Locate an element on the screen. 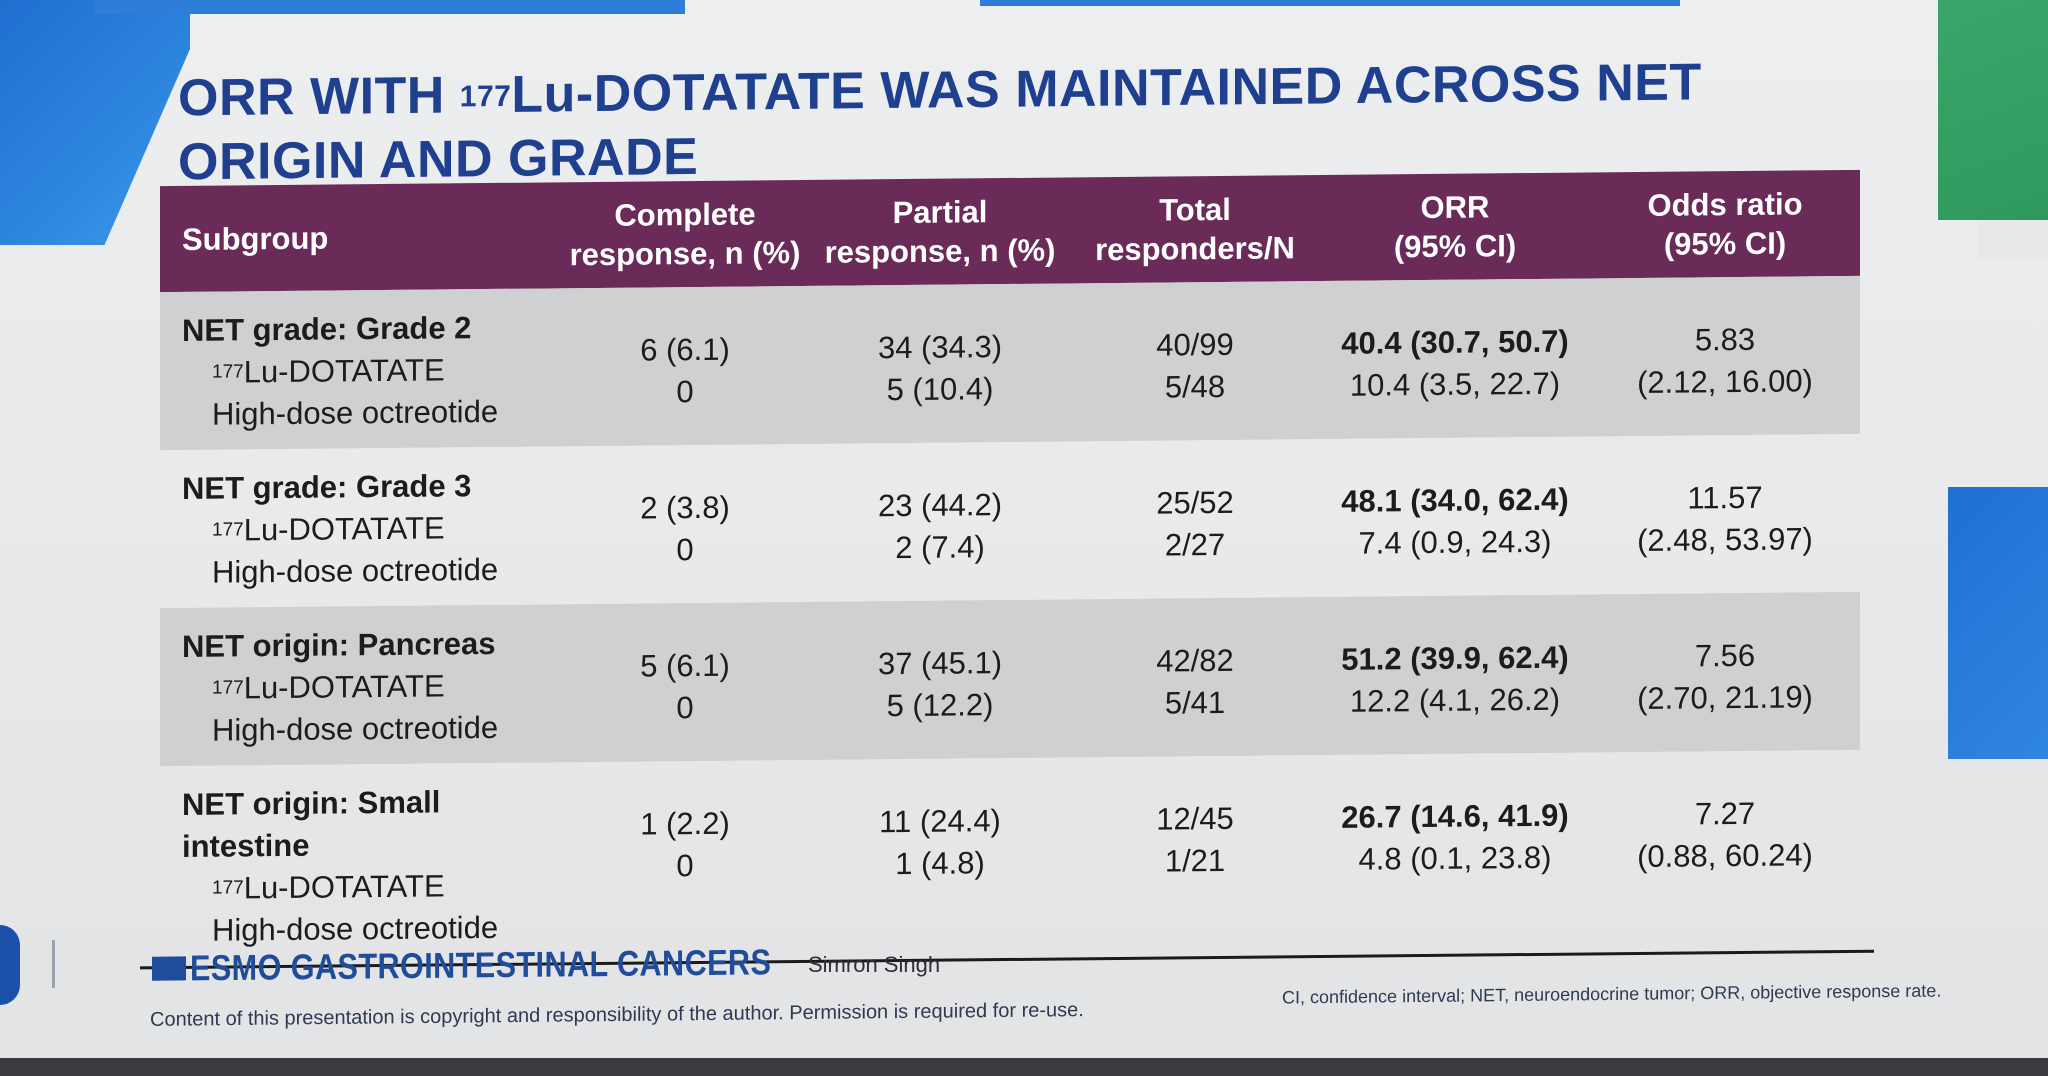  esmo-logo: ESMO GASTROINTESTINAL CANCERS is located at coordinates (513, 965).